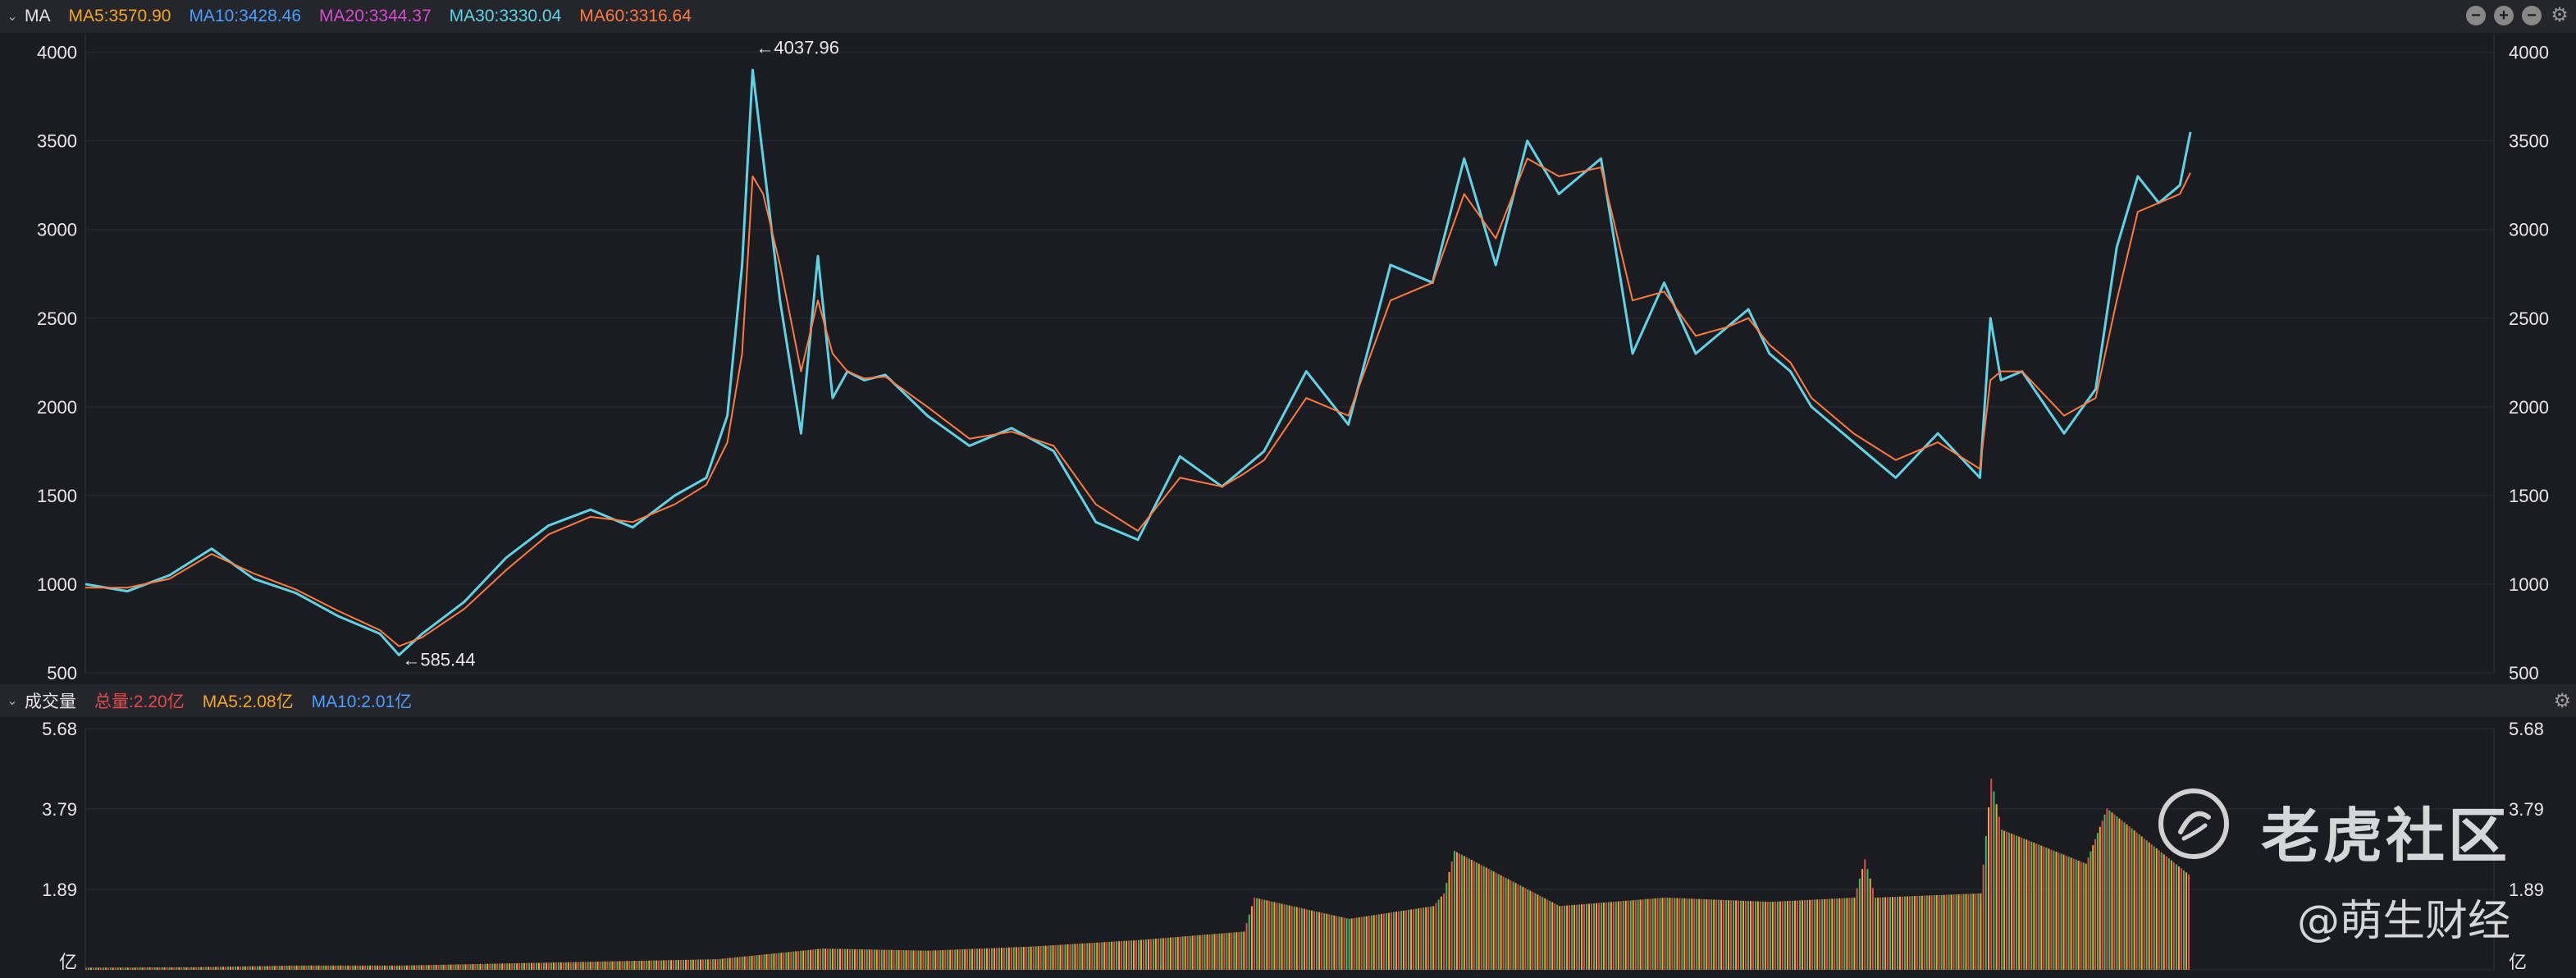 This screenshot has height=978, width=2576. I want to click on volume-name: 成交量, so click(51, 701).